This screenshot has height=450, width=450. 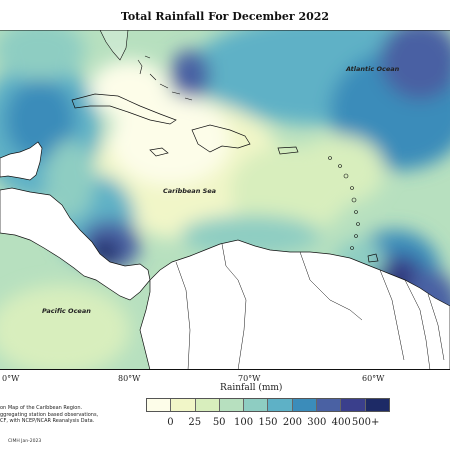 I want to click on legend-tick-label: 150, so click(x=268, y=422).